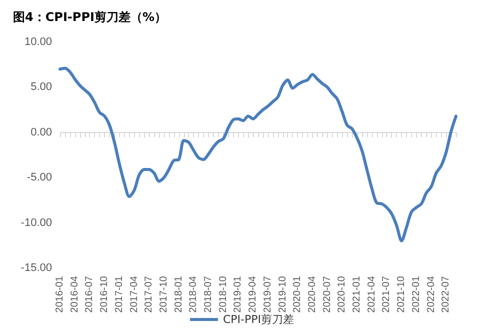 The height and width of the screenshot is (334, 484). What do you see at coordinates (39, 178) in the screenshot?
I see `y-tick-label: -5.00` at bounding box center [39, 178].